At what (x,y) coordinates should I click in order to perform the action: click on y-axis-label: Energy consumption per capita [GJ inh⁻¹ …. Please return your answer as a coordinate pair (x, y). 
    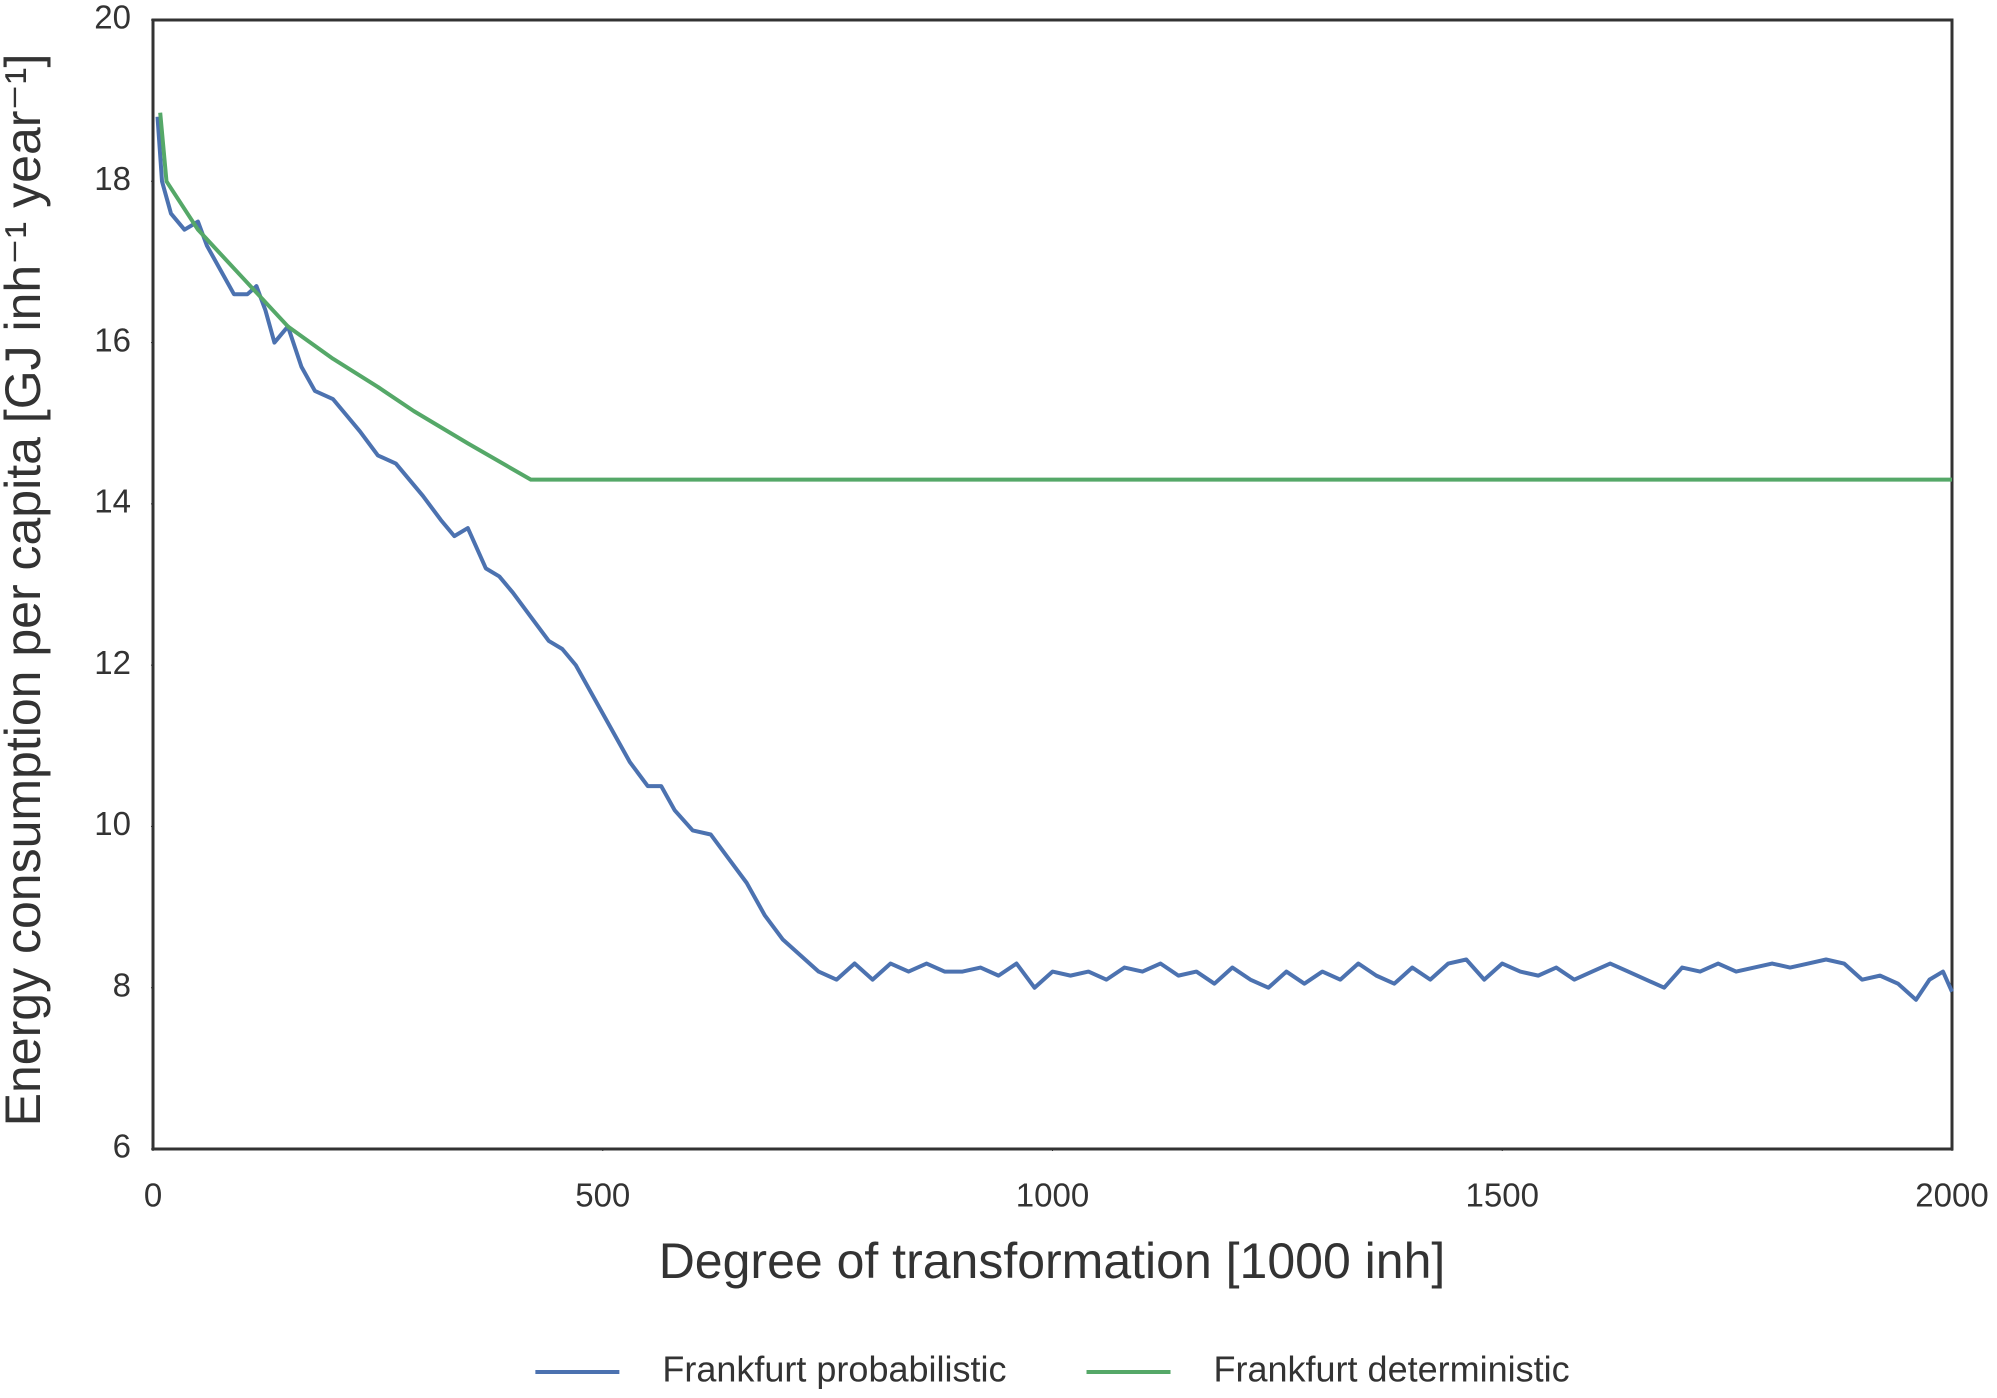
    Looking at the image, I should click on (25, 590).